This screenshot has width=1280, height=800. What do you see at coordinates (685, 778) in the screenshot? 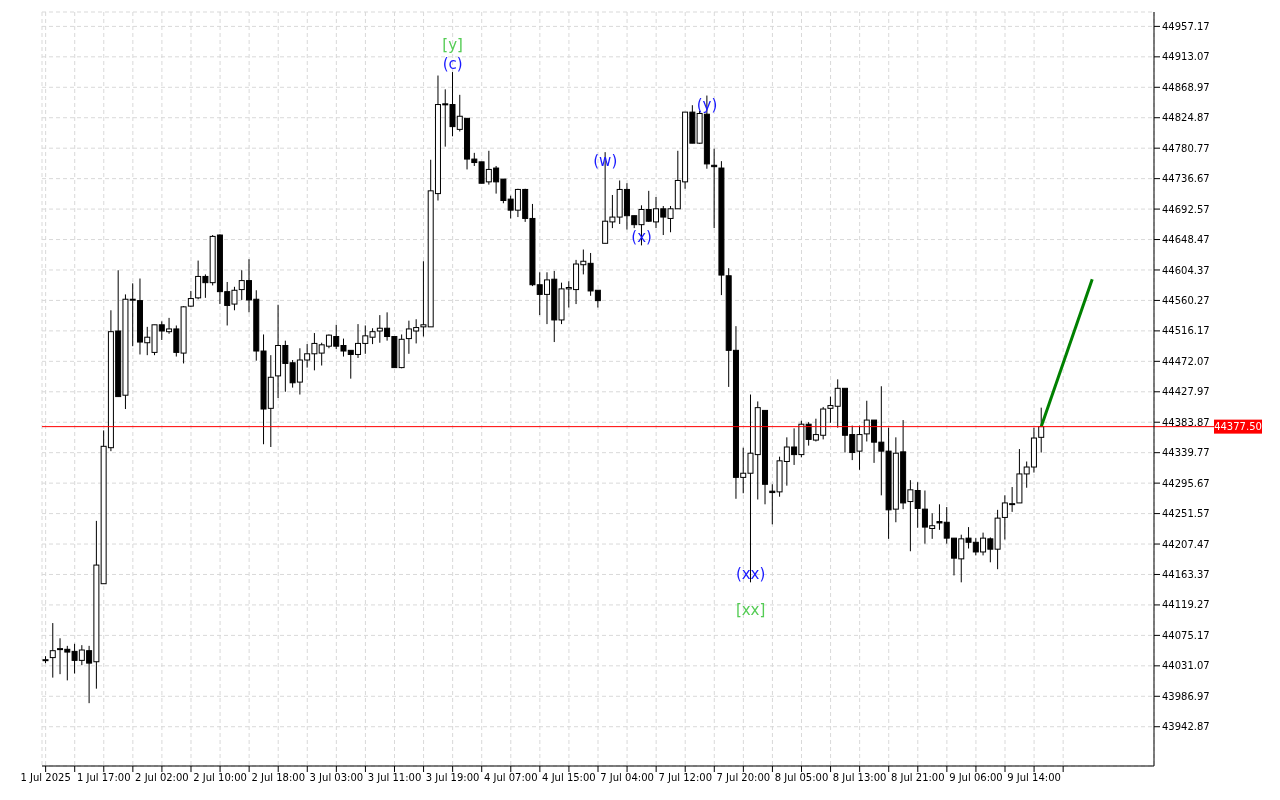
I see `x-tick-label: 7 Jul 12:00` at bounding box center [685, 778].